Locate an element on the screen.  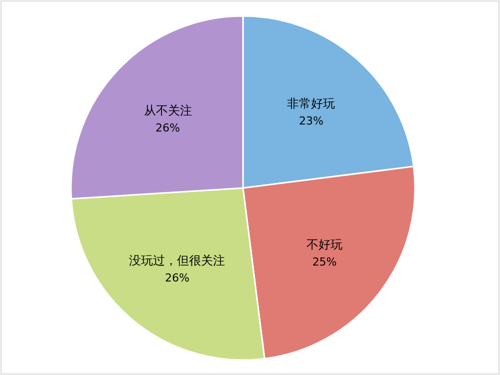
slice-label: 非常好玩 is located at coordinates (311, 103).